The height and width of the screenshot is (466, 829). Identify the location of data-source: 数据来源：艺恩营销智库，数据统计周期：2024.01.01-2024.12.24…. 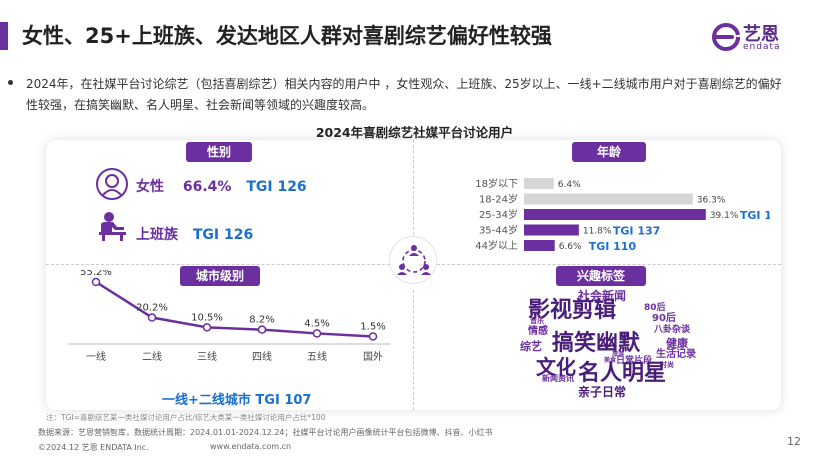
(265, 432).